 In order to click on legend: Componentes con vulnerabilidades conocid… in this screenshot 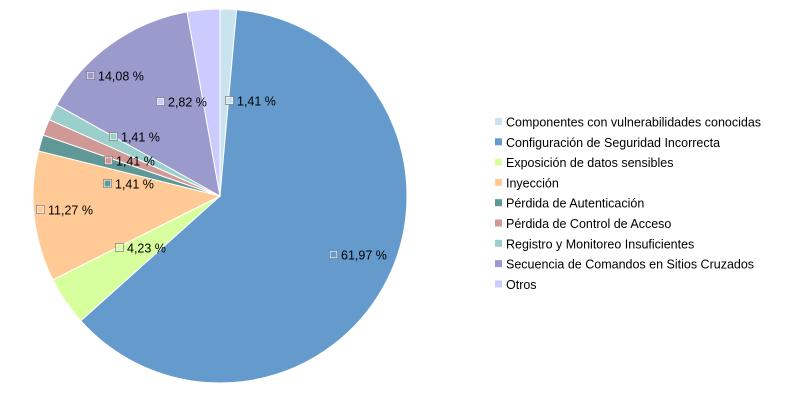, I will do `click(628, 204)`.